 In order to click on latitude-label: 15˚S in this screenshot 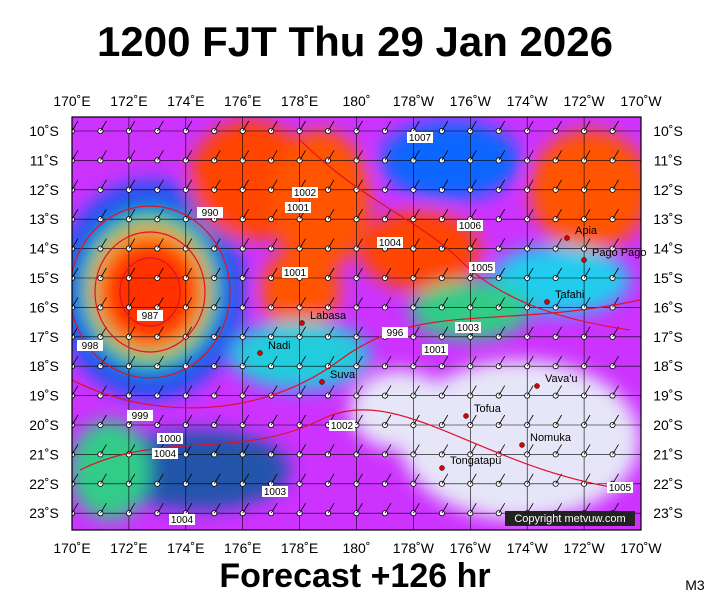, I will do `click(44, 278)`.